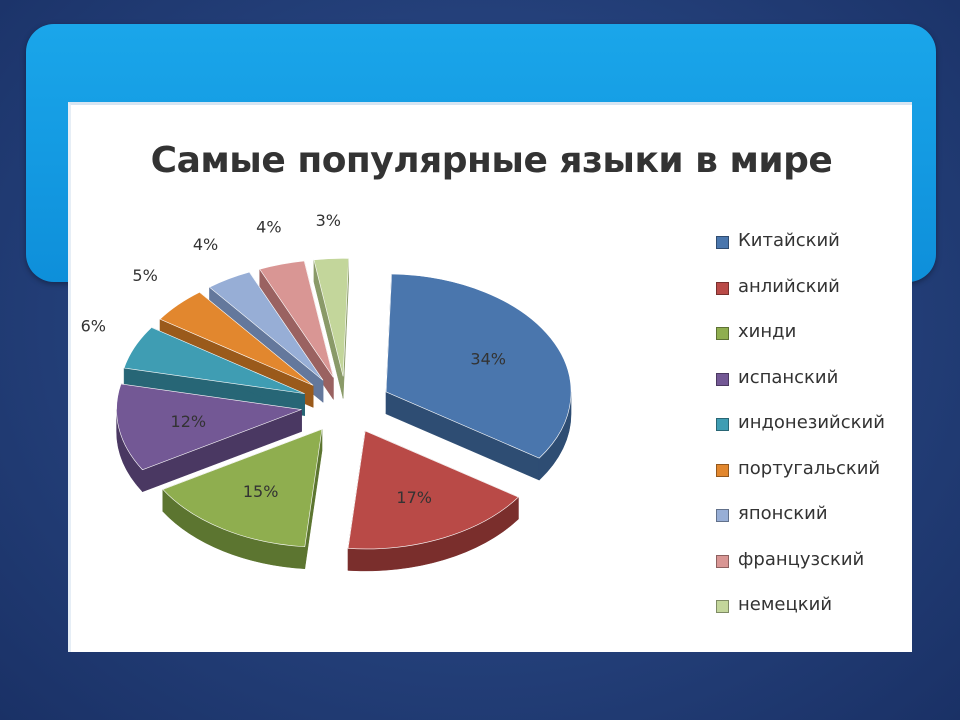 The image size is (960, 720). Describe the element at coordinates (767, 331) in the screenshot. I see `legend-label: хинди` at that location.